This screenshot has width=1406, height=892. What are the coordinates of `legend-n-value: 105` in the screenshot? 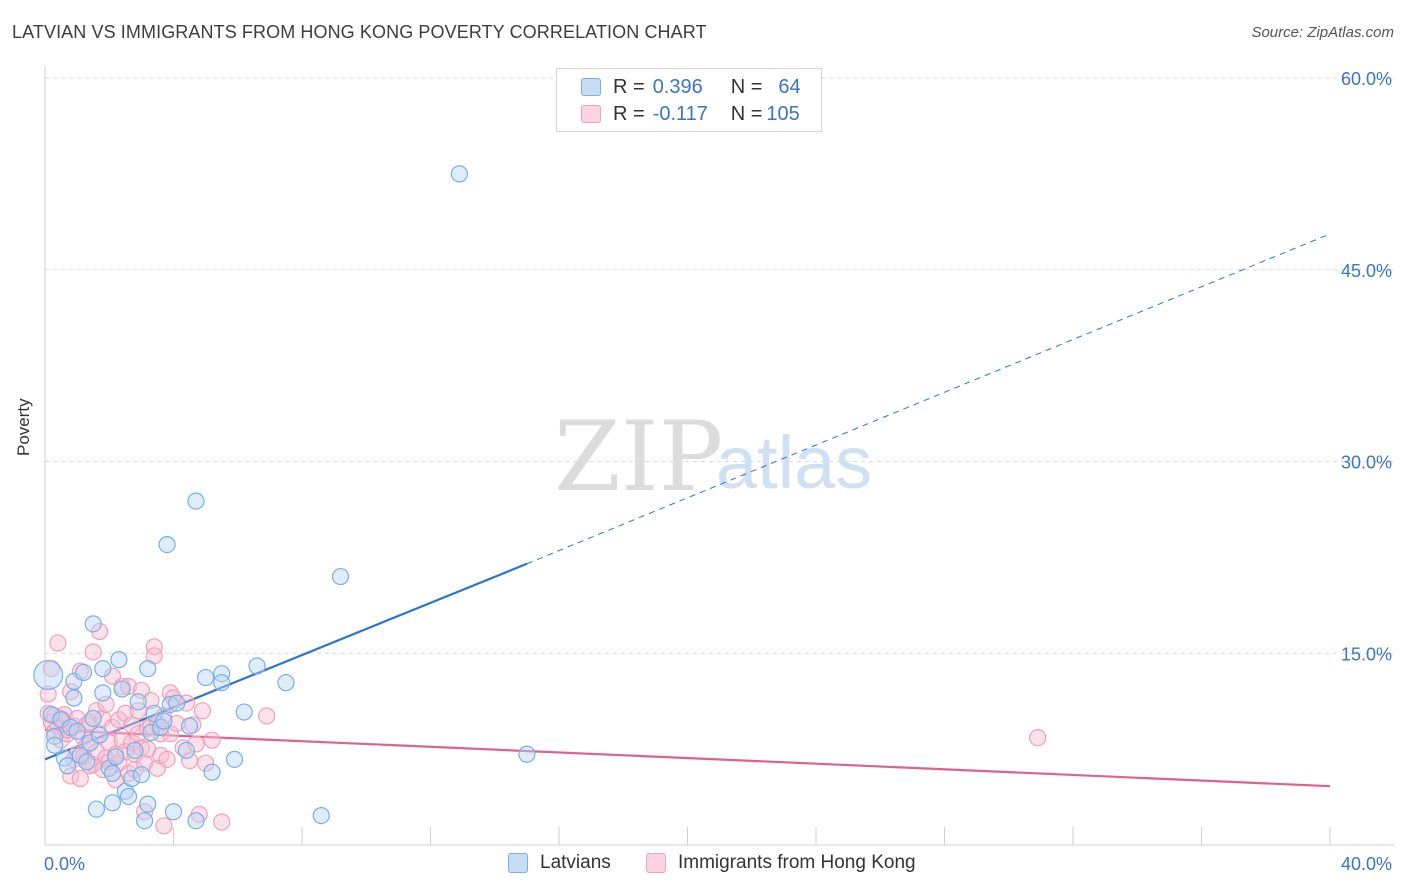 It's located at (783, 113).